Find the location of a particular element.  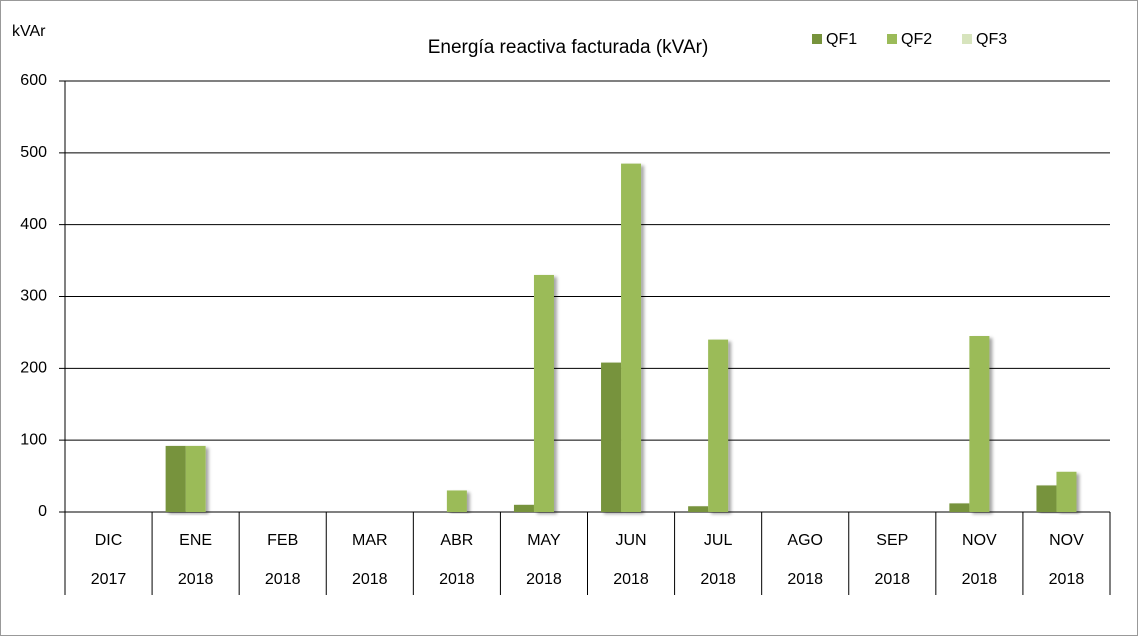

y-tick-label: 600 is located at coordinates (33, 80).